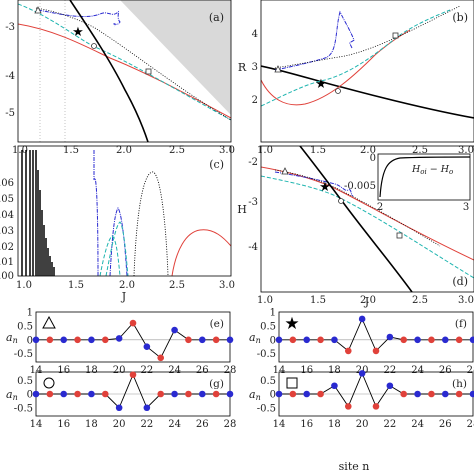 The width and height of the screenshot is (474, 474). What do you see at coordinates (268, 326) in the screenshot?
I see `panel-f-ytick: 0.5` at bounding box center [268, 326].